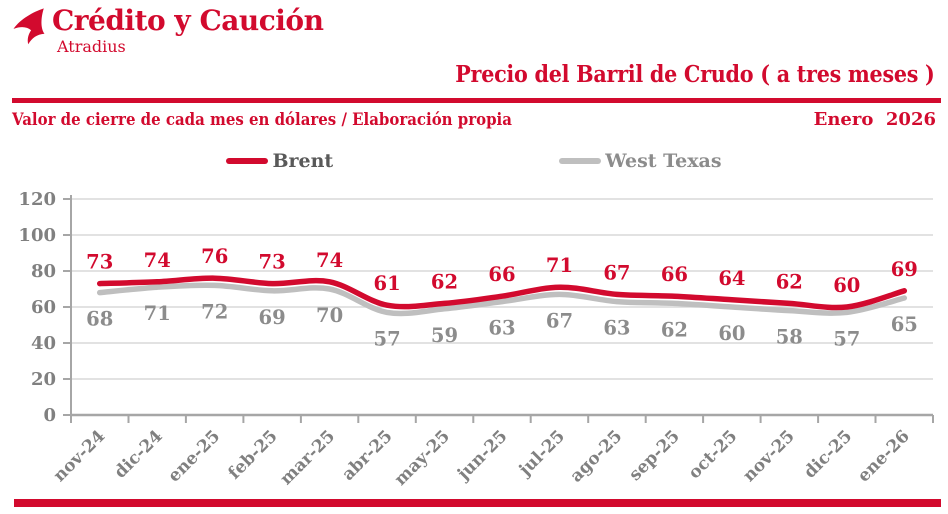 The width and height of the screenshot is (948, 514). I want to click on title-divider-rule, so click(476, 100).